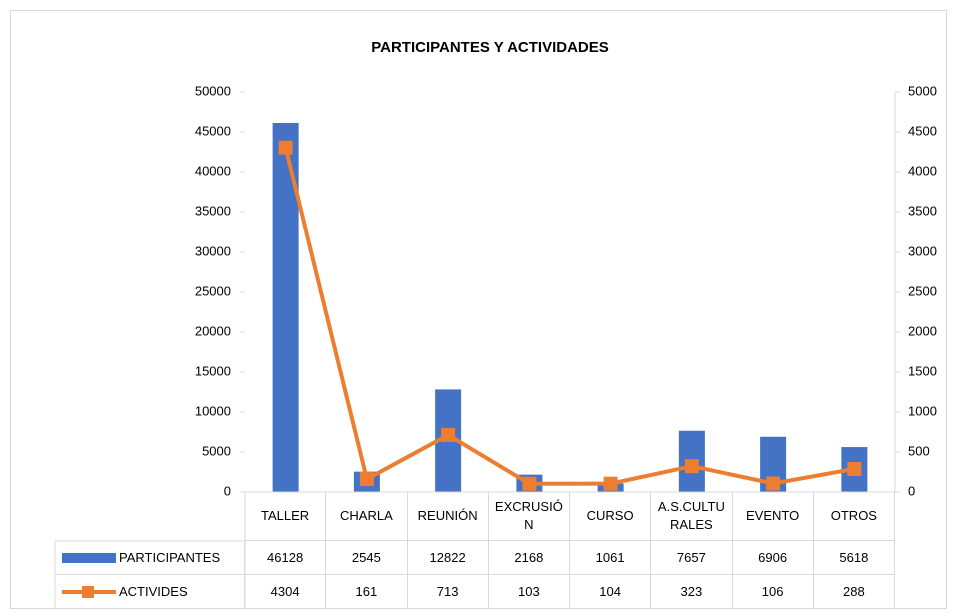  I want to click on y-tick-label: 35000, so click(213, 210).